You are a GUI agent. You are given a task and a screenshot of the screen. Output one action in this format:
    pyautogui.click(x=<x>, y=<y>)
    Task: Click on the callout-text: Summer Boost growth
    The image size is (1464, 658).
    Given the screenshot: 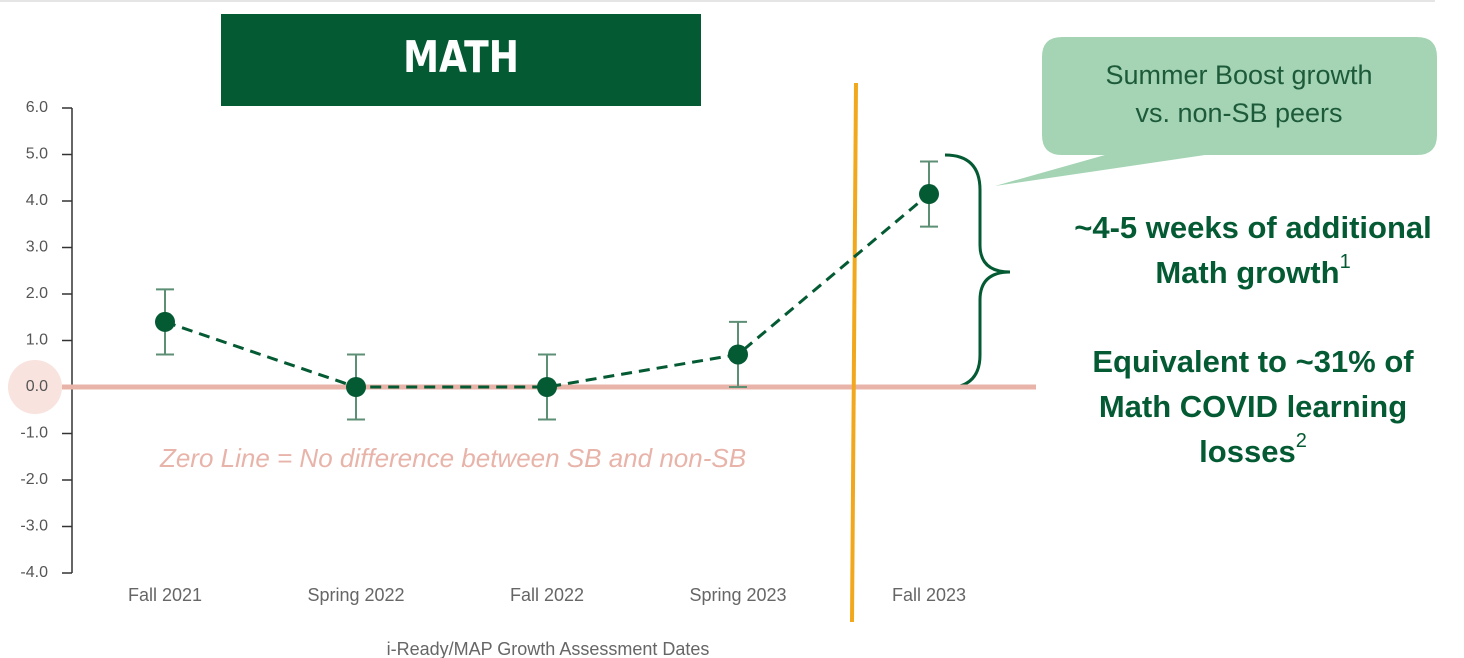 What is the action you would take?
    pyautogui.click(x=1238, y=75)
    